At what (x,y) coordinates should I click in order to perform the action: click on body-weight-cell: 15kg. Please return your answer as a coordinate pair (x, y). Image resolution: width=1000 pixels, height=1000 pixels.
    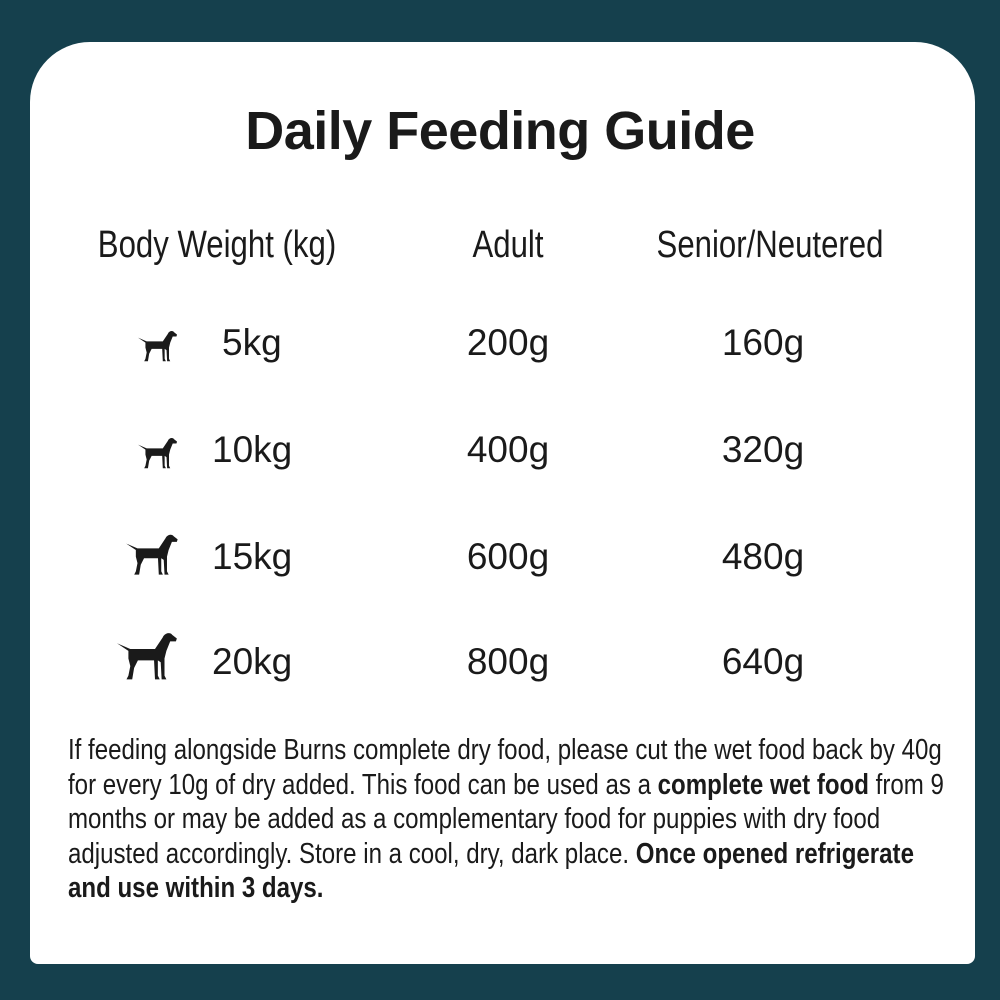
    Looking at the image, I should click on (252, 556).